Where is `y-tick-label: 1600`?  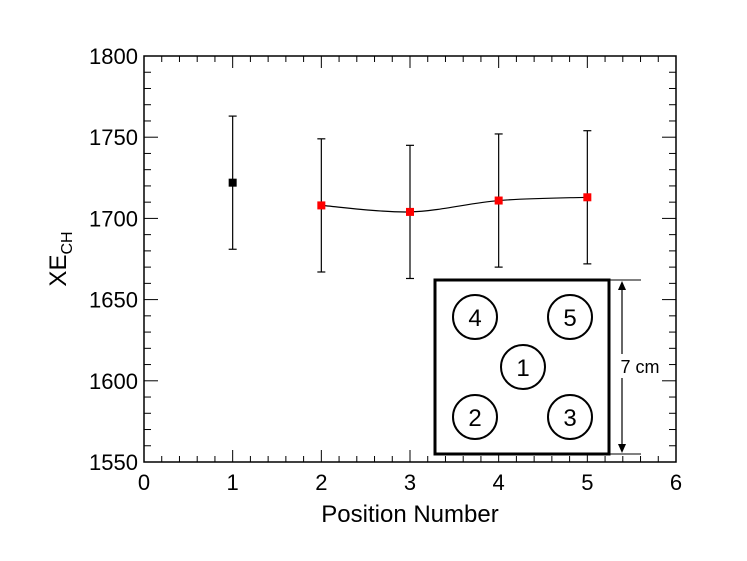 y-tick-label: 1600 is located at coordinates (113, 381).